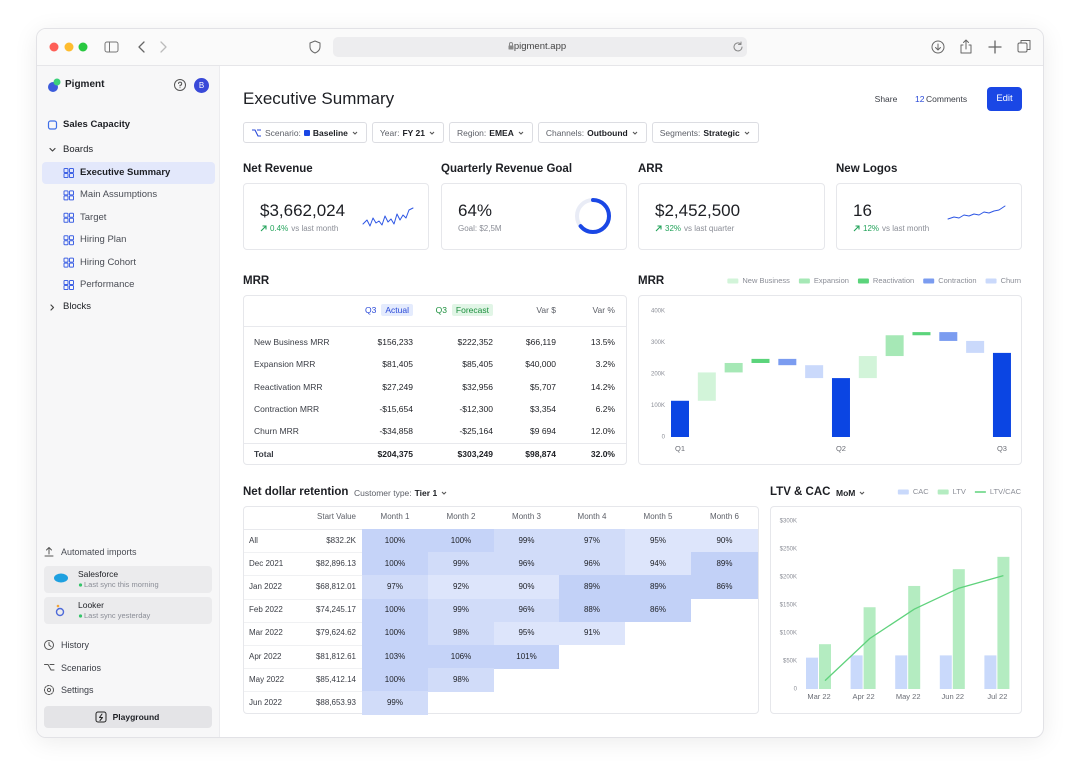 The width and height of the screenshot is (1080, 780). What do you see at coordinates (906, 228) in the screenshot?
I see `kpi-note: vs last month` at bounding box center [906, 228].